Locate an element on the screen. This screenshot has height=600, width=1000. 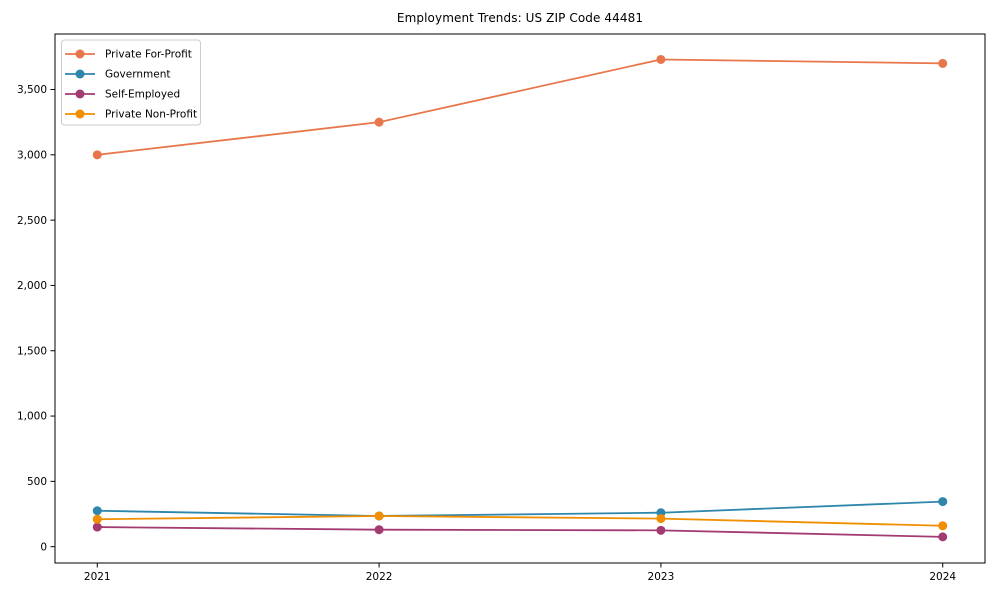
y-tick-label: 3,000 is located at coordinates (32, 155).